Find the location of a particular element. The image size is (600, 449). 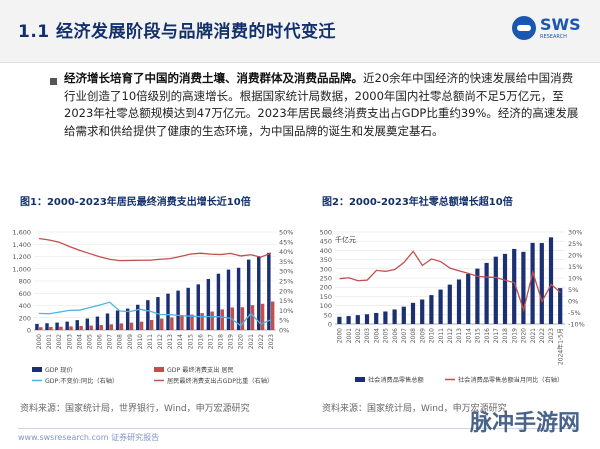

y-right-tick-label: 35% is located at coordinates (286, 262).